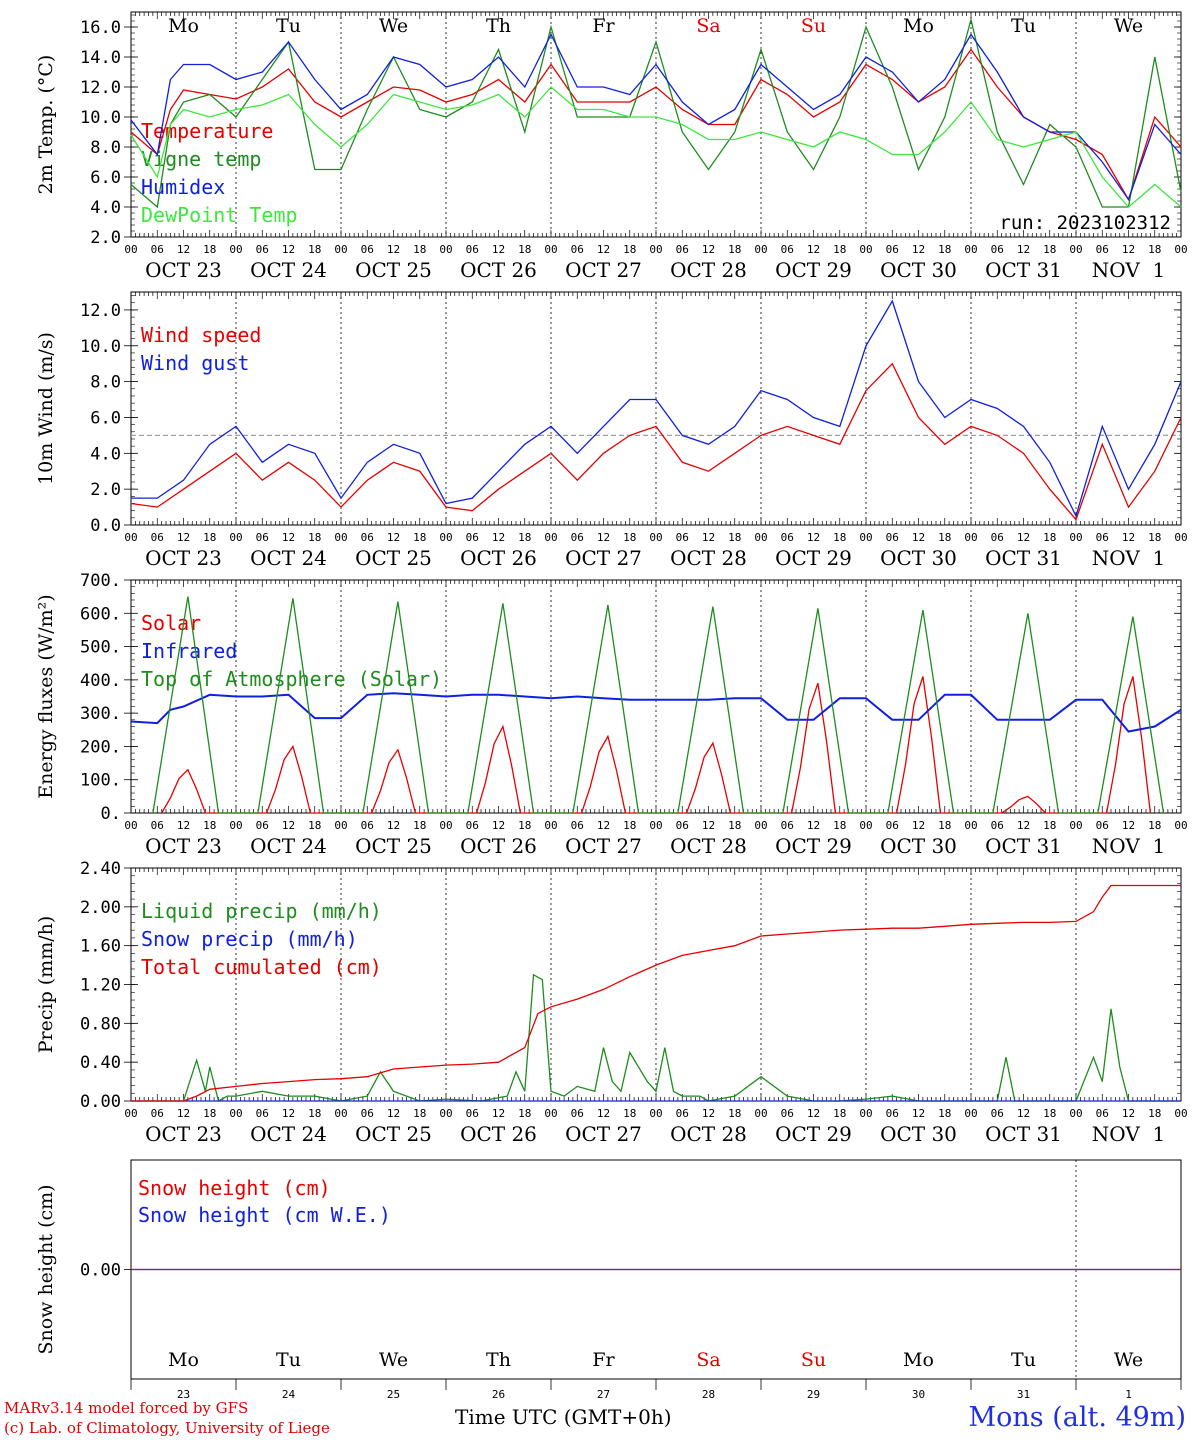 The image size is (1194, 1440). I want to click on run-annotation: run: 2023102312, so click(1085, 223).